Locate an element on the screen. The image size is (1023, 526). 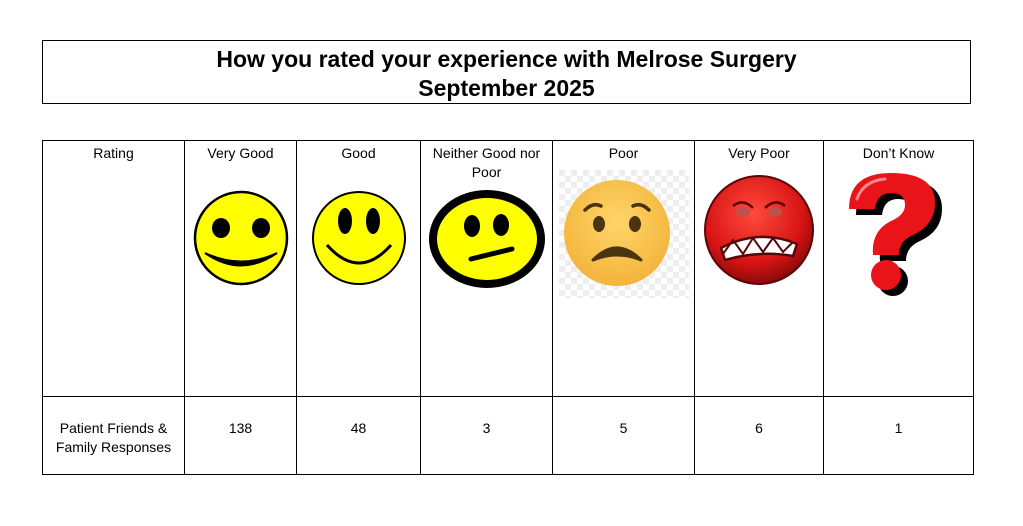
neither-count-cell: 3 is located at coordinates (486, 435).